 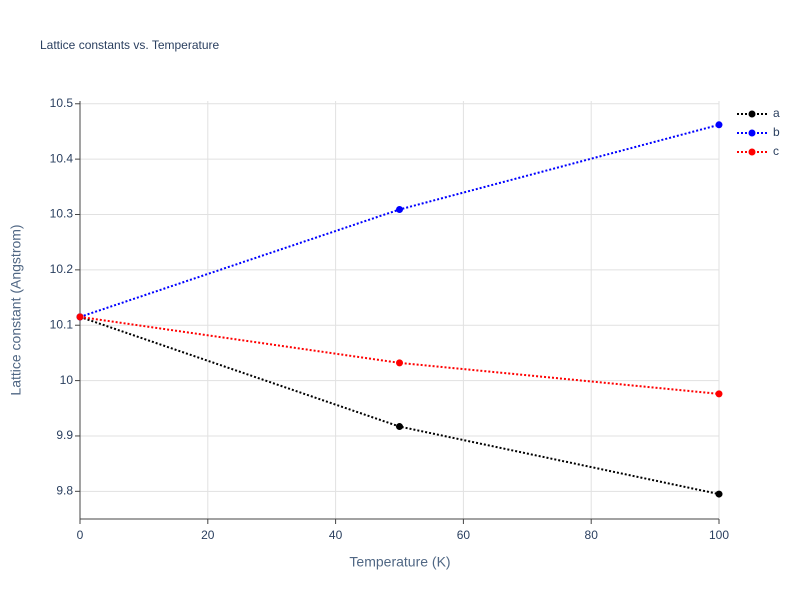 What do you see at coordinates (719, 535) in the screenshot?
I see `x-tick-label: 100` at bounding box center [719, 535].